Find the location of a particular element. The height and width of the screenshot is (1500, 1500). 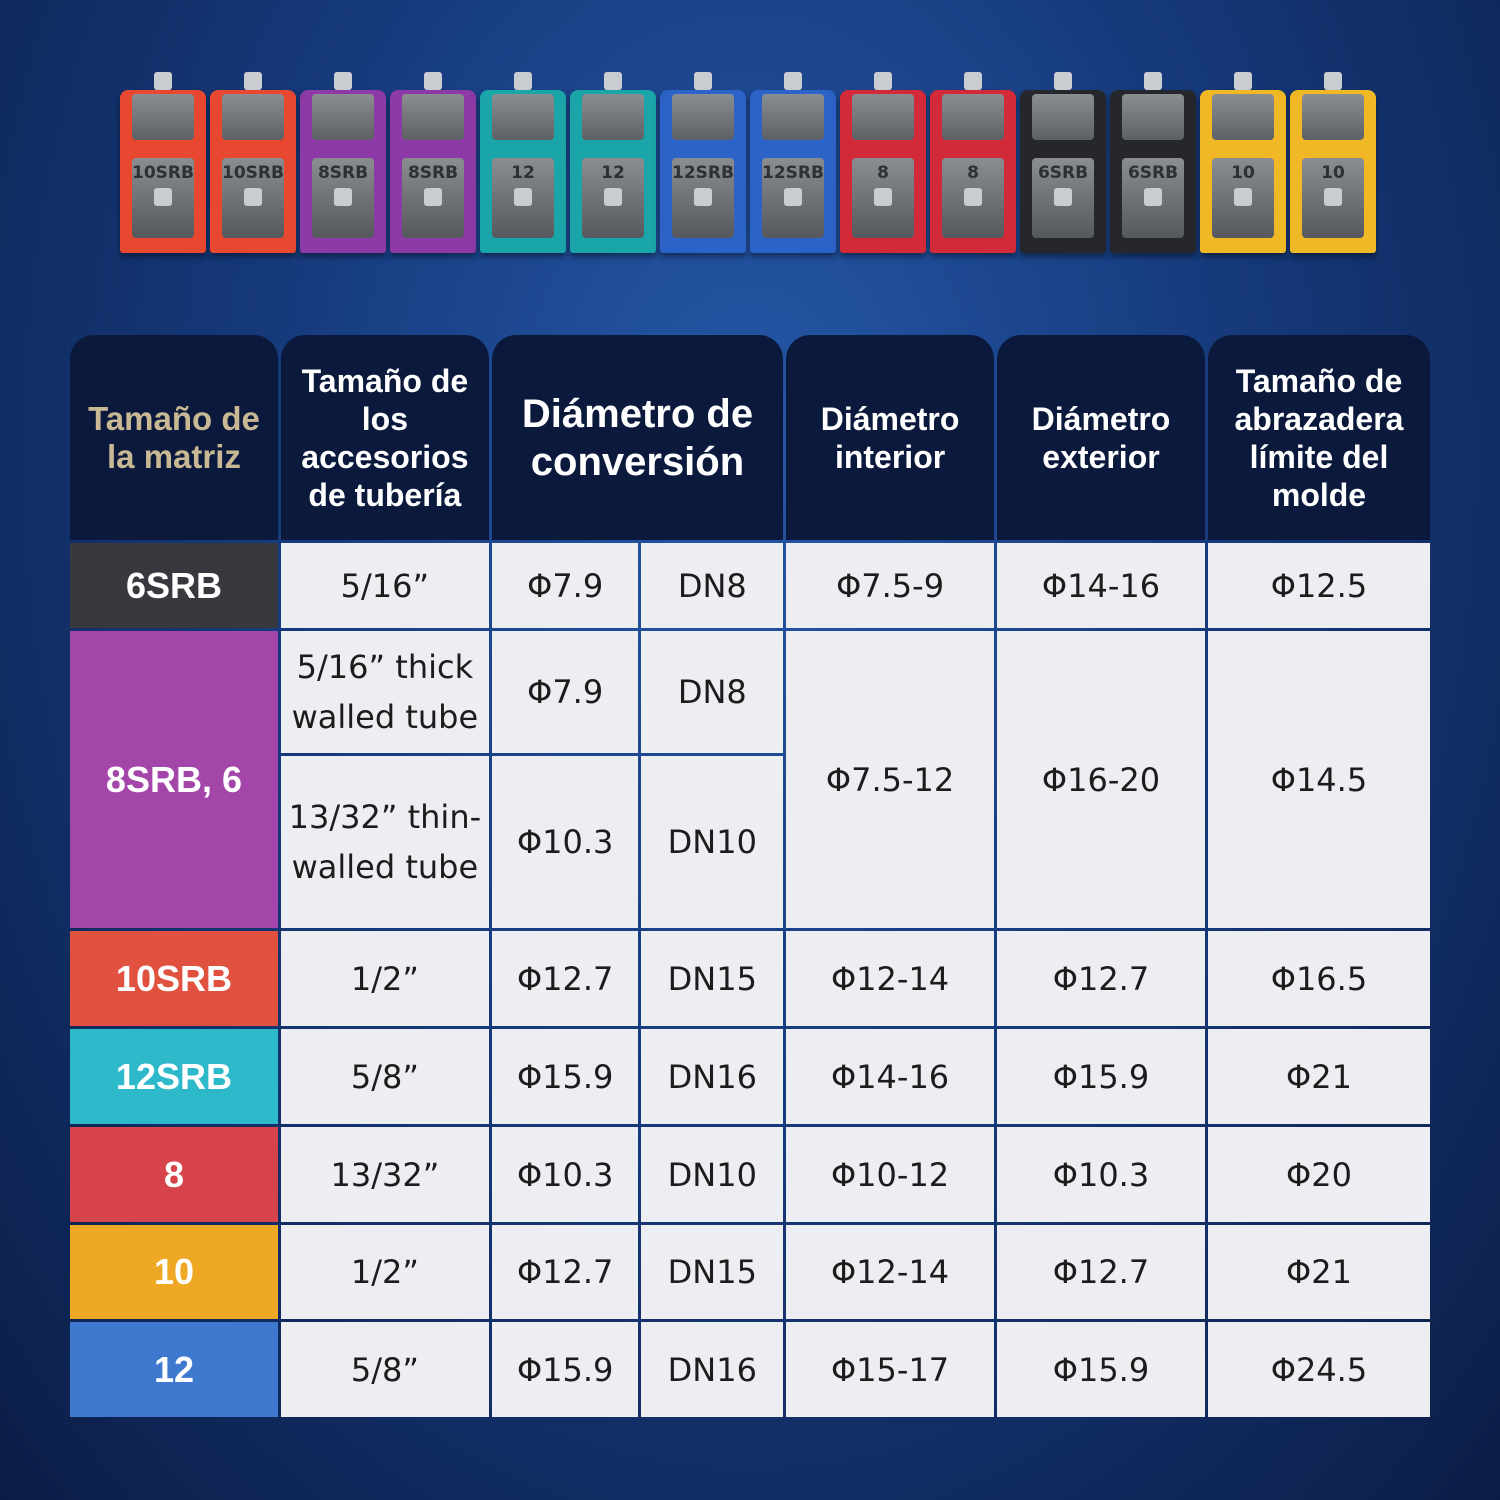

table-cell: 5/16” is located at coordinates (384, 585).